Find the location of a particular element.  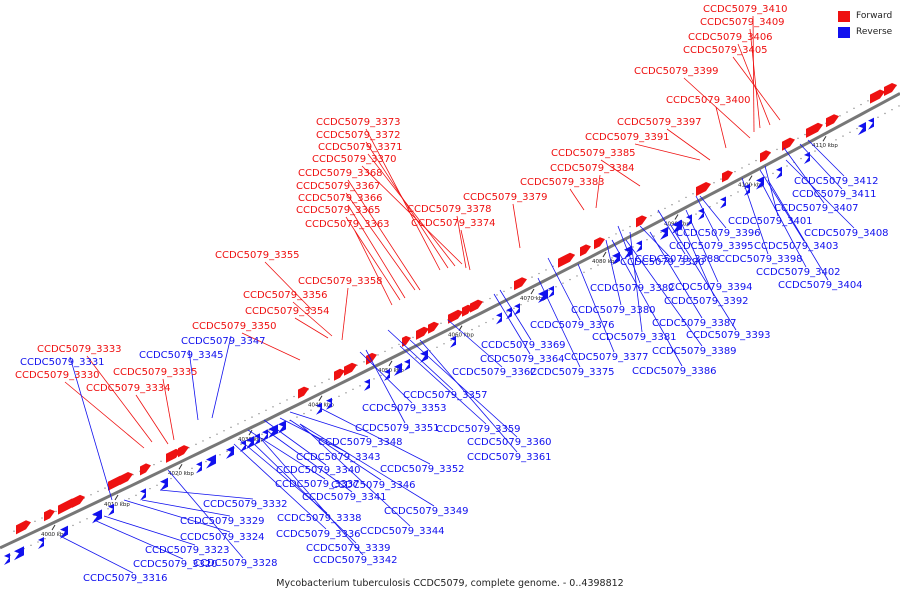

reverse-gene-label: CCDC5079_3377 is located at coordinates (606, 357).